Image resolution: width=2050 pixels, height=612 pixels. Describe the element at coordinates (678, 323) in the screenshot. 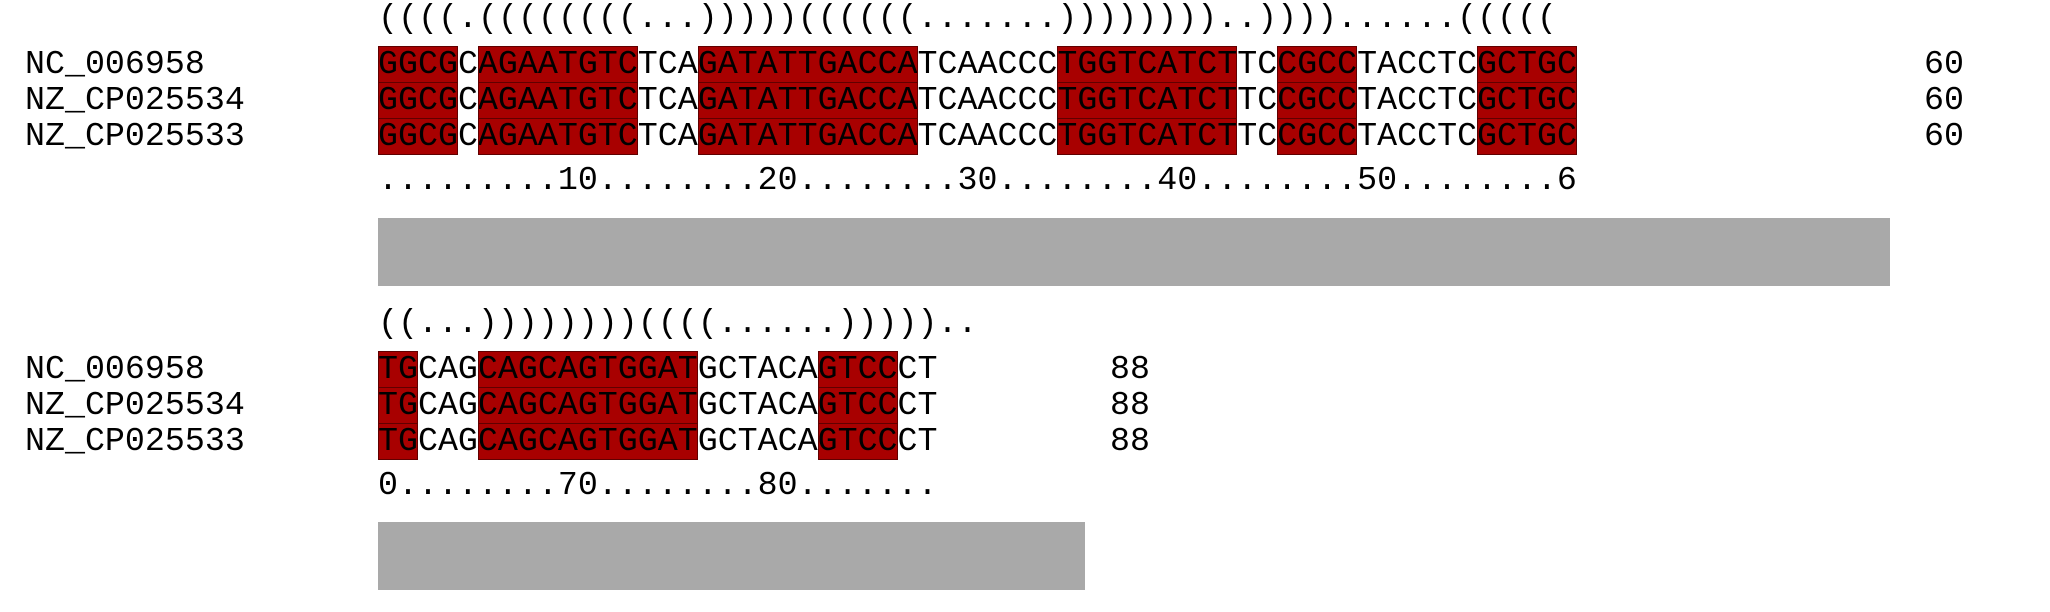

I see `secondary-structure-line: ((...))))))))((((......)))))..` at that location.